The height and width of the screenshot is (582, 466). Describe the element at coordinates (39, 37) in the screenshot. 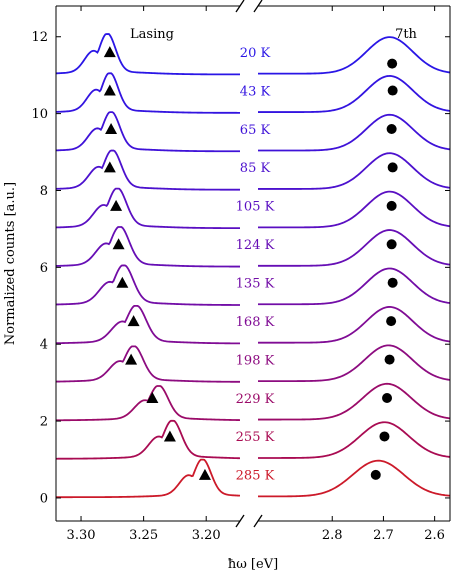

I see `y-tick-label-6: 12` at that location.